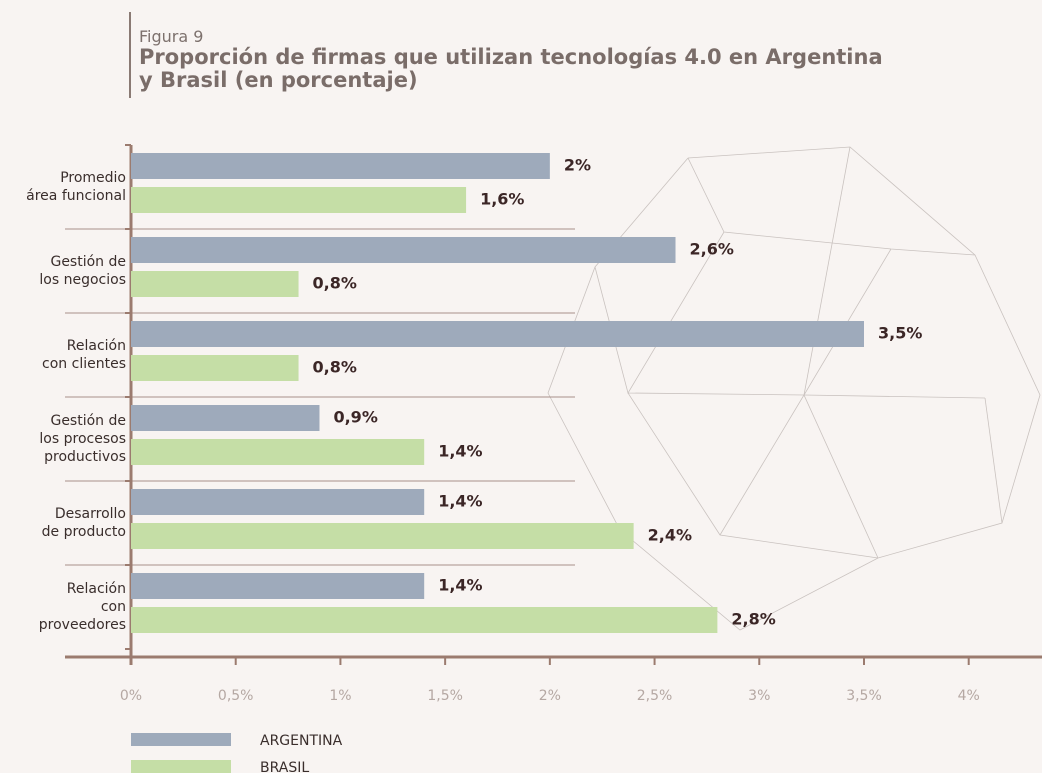 Image resolution: width=1042 pixels, height=773 pixels. What do you see at coordinates (753, 619) in the screenshot?
I see `value-label: 2,8%` at bounding box center [753, 619].